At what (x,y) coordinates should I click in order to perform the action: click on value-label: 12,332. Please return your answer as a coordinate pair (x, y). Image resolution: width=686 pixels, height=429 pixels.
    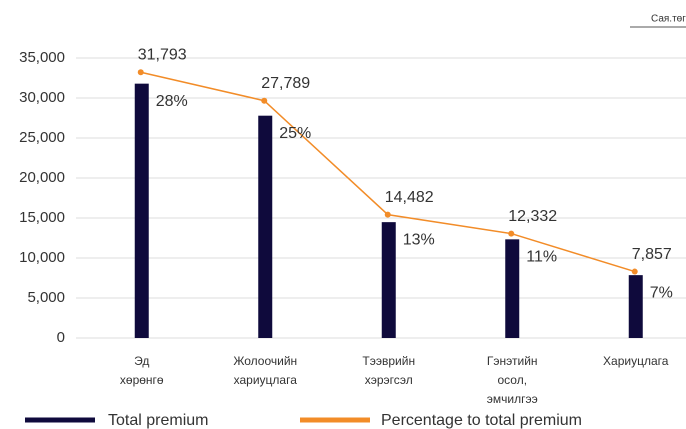
    Looking at the image, I should click on (532, 216).